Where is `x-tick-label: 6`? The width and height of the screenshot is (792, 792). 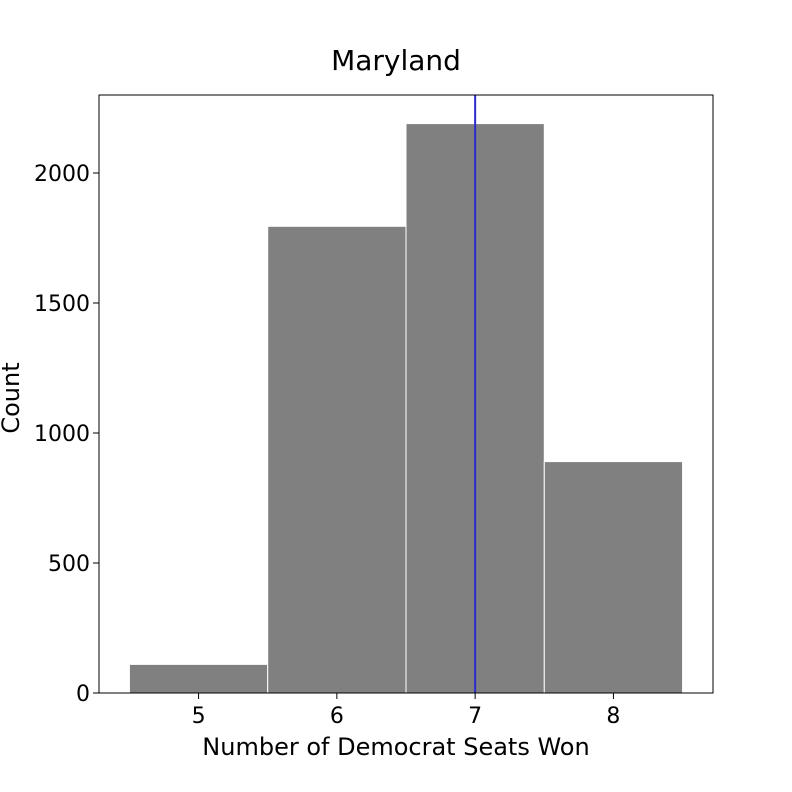 x-tick-label: 6 is located at coordinates (337, 716).